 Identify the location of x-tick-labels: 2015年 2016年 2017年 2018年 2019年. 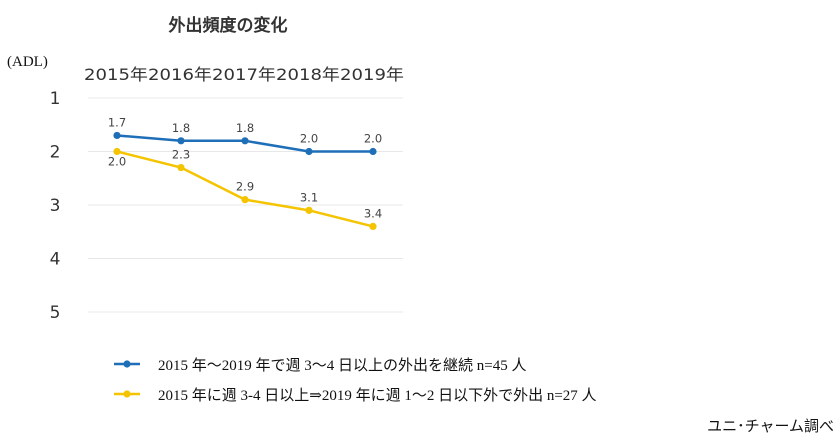
(244, 74).